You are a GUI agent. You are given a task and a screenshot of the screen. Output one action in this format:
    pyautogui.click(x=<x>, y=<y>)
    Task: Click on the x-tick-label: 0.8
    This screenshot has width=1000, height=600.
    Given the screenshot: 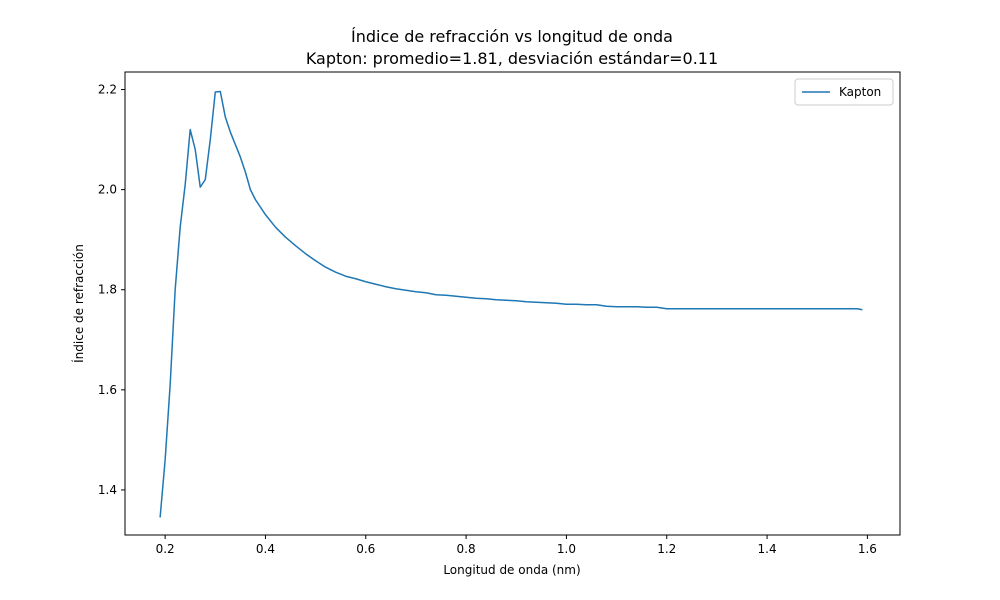 What is the action you would take?
    pyautogui.click(x=466, y=549)
    